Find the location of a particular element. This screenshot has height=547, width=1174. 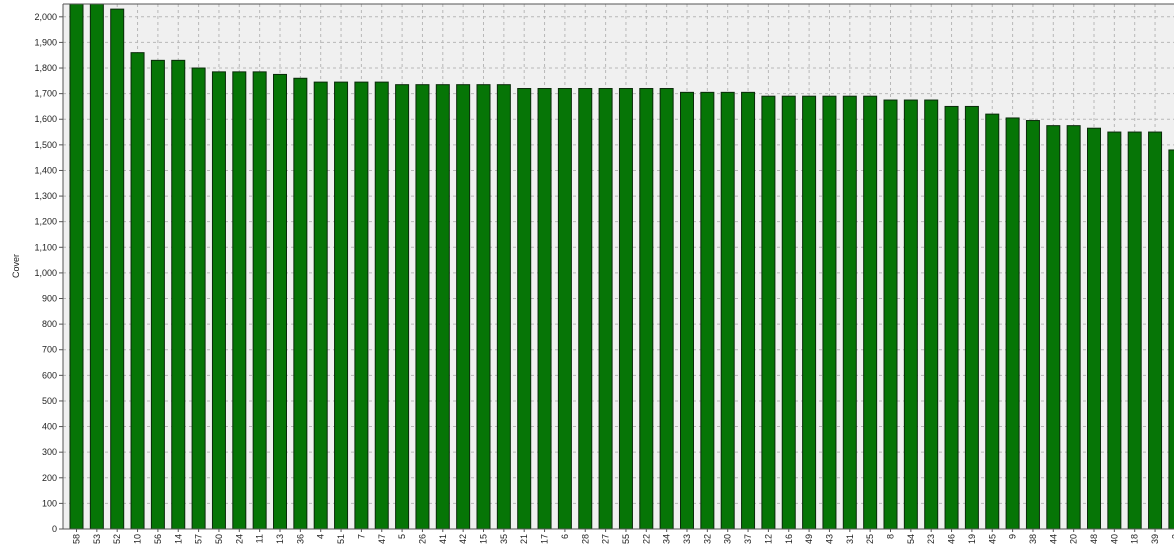

x-tick-label: 52 is located at coordinates (117, 539).